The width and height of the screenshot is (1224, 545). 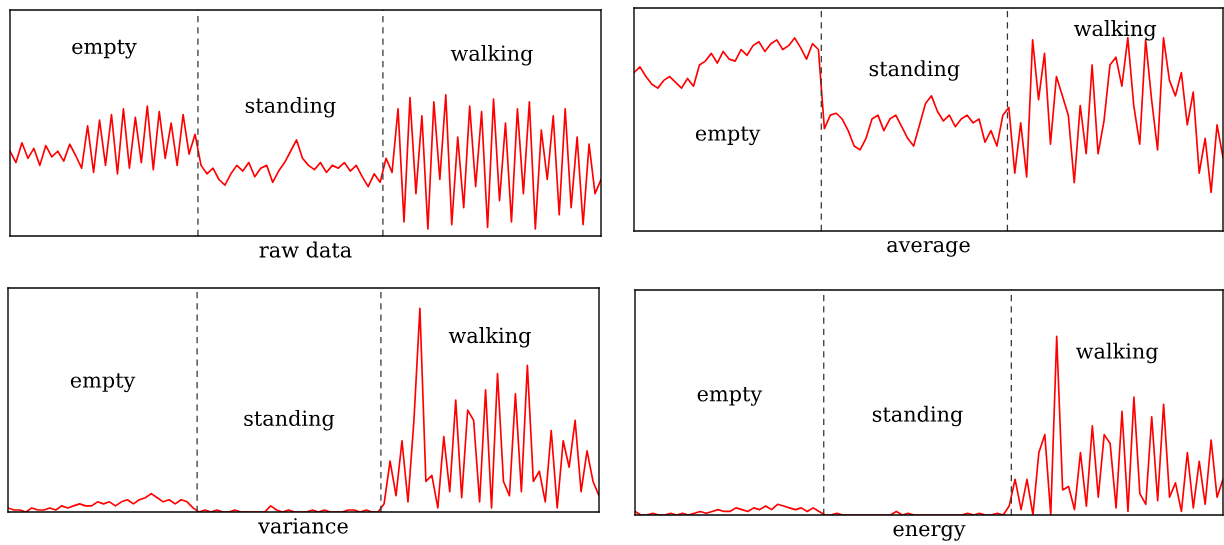 I want to click on x-axis-title: raw data, so click(x=305, y=249).